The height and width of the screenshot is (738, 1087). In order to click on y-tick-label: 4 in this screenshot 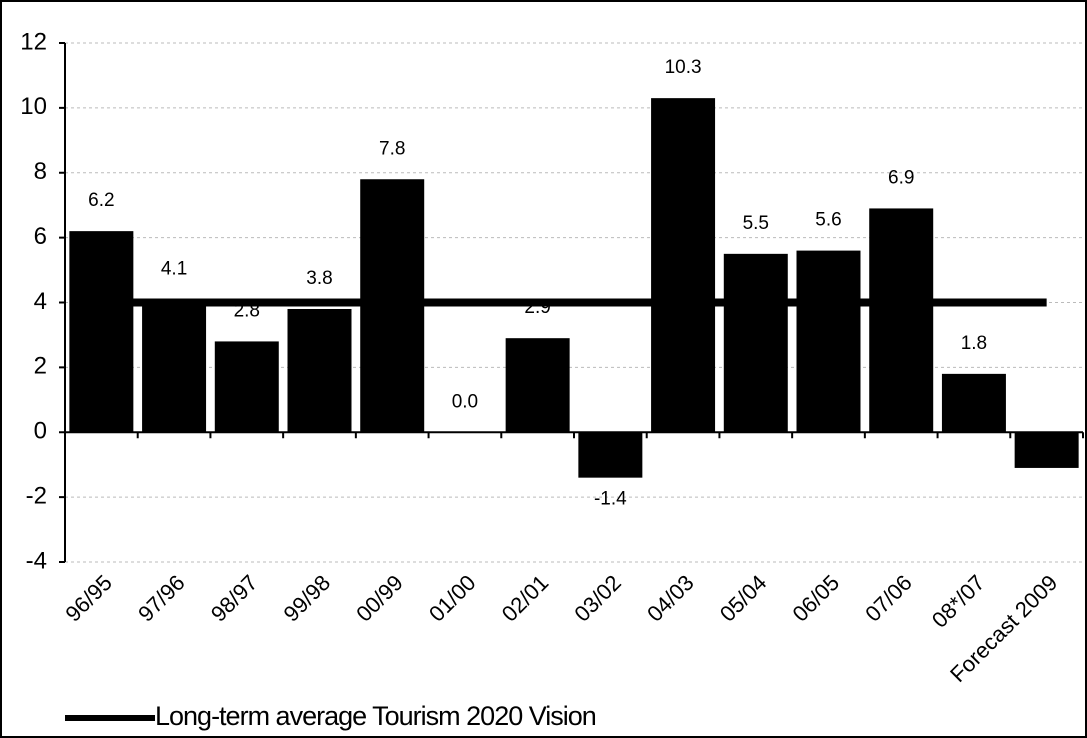, I will do `click(40, 301)`.